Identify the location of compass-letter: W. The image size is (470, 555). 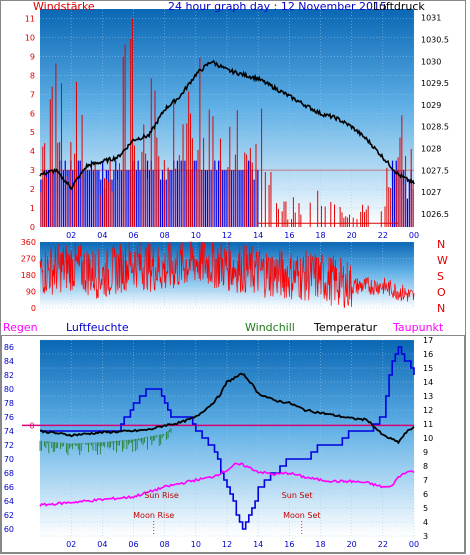
(442, 260).